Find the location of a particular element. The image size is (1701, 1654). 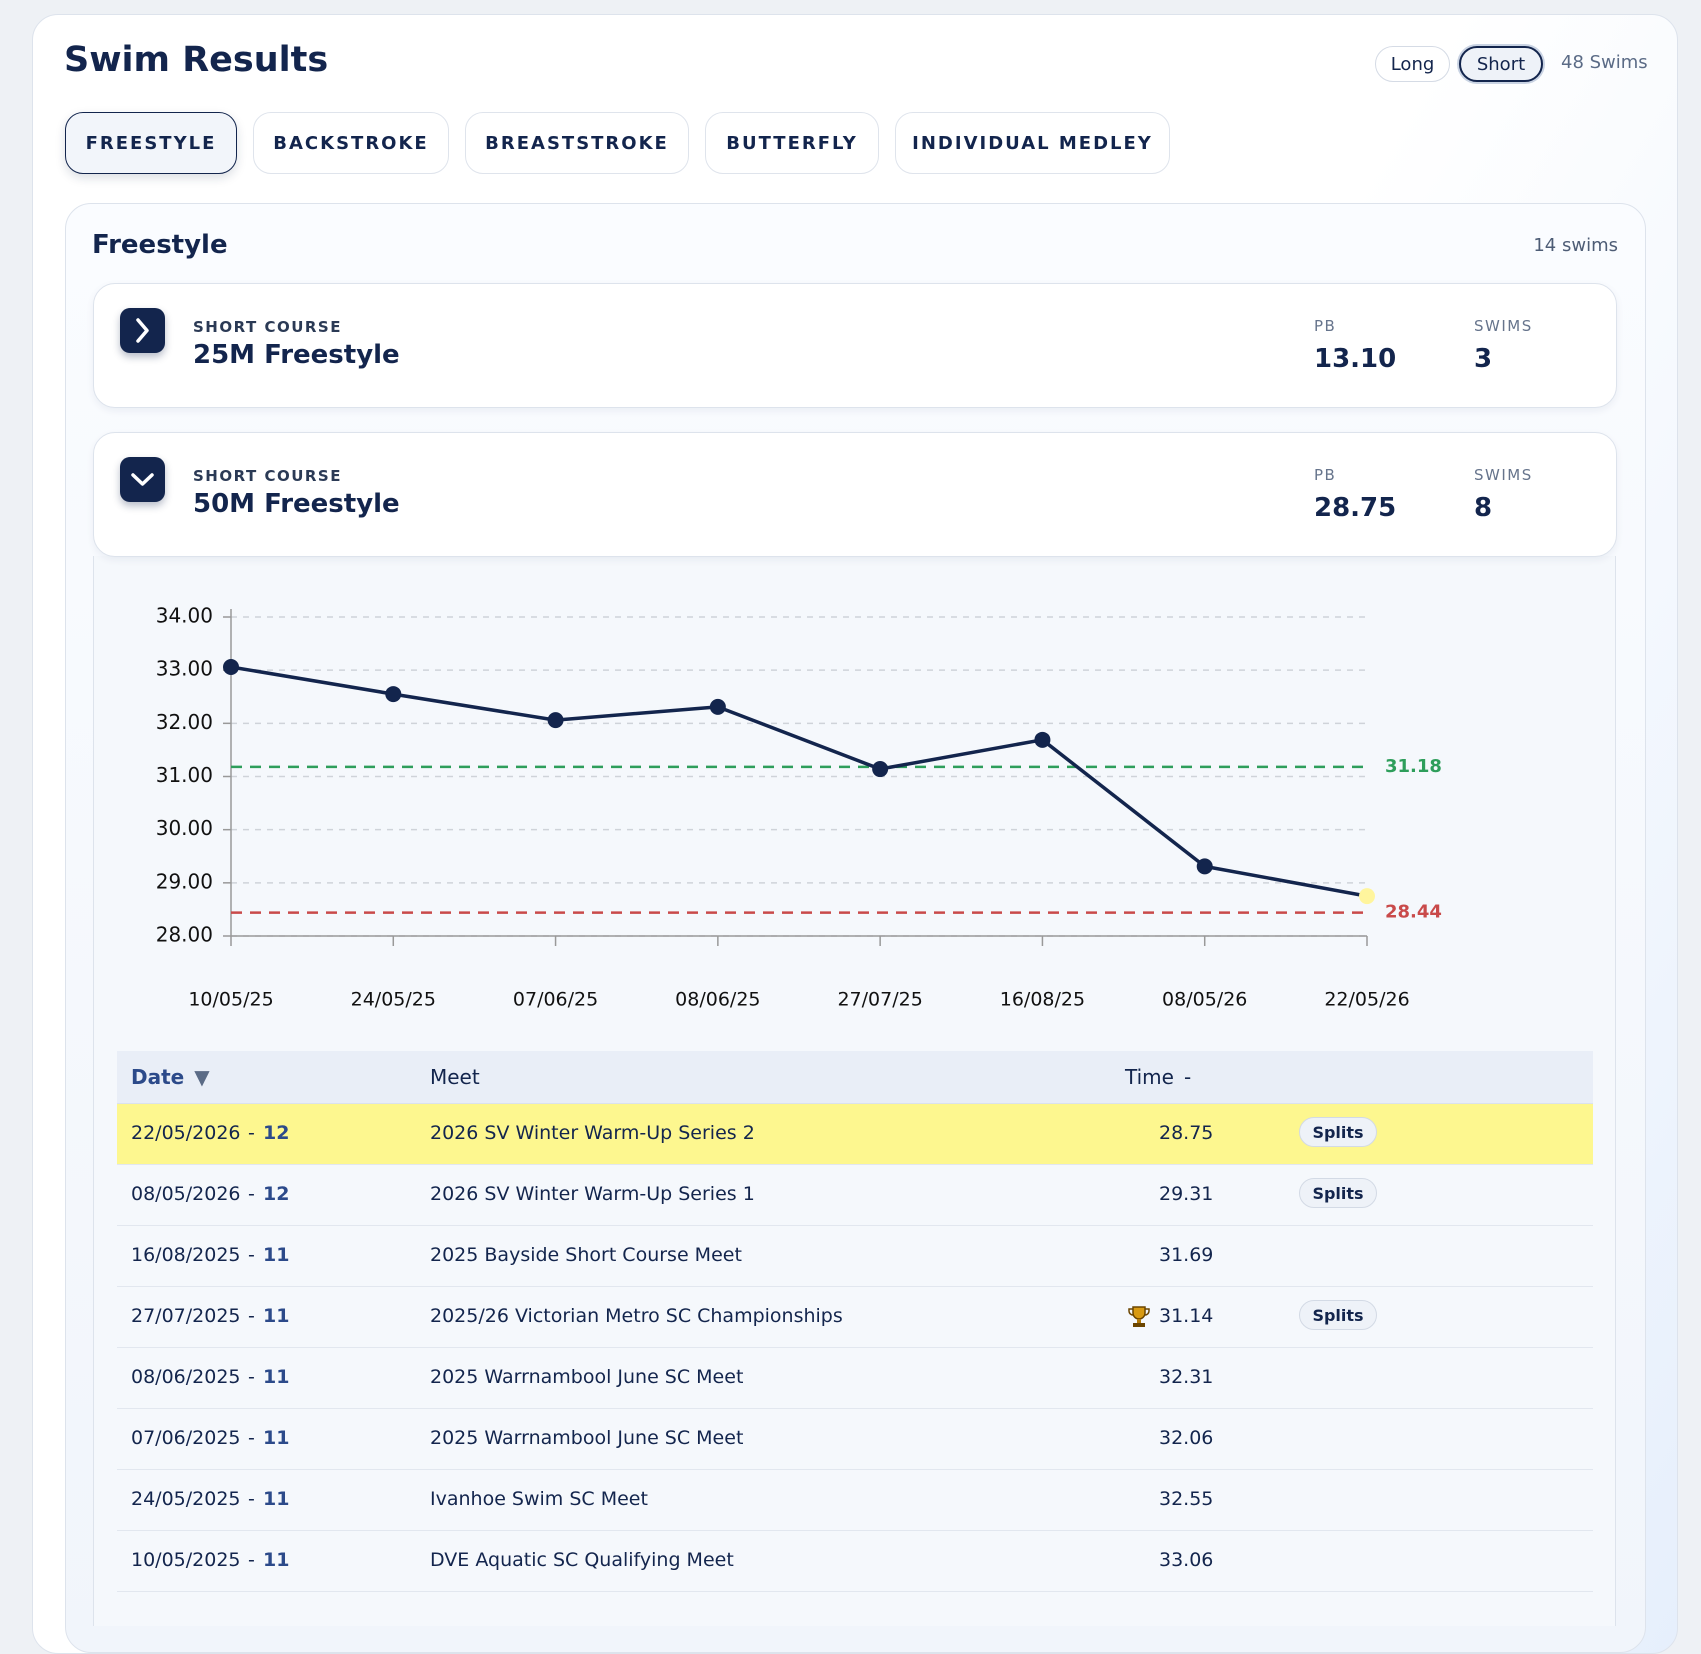

time: 32.55 is located at coordinates (1186, 1499).